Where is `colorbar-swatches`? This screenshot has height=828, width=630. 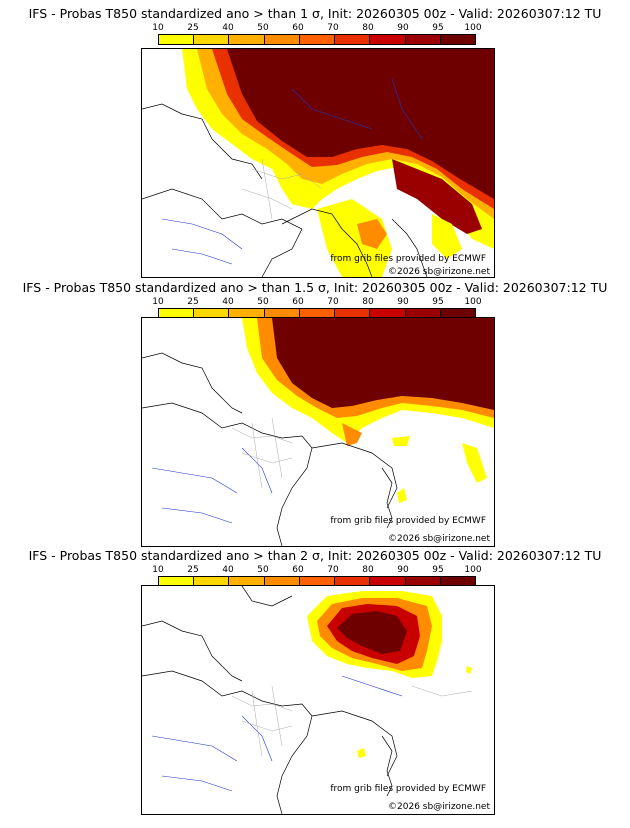 colorbar-swatches is located at coordinates (317, 39).